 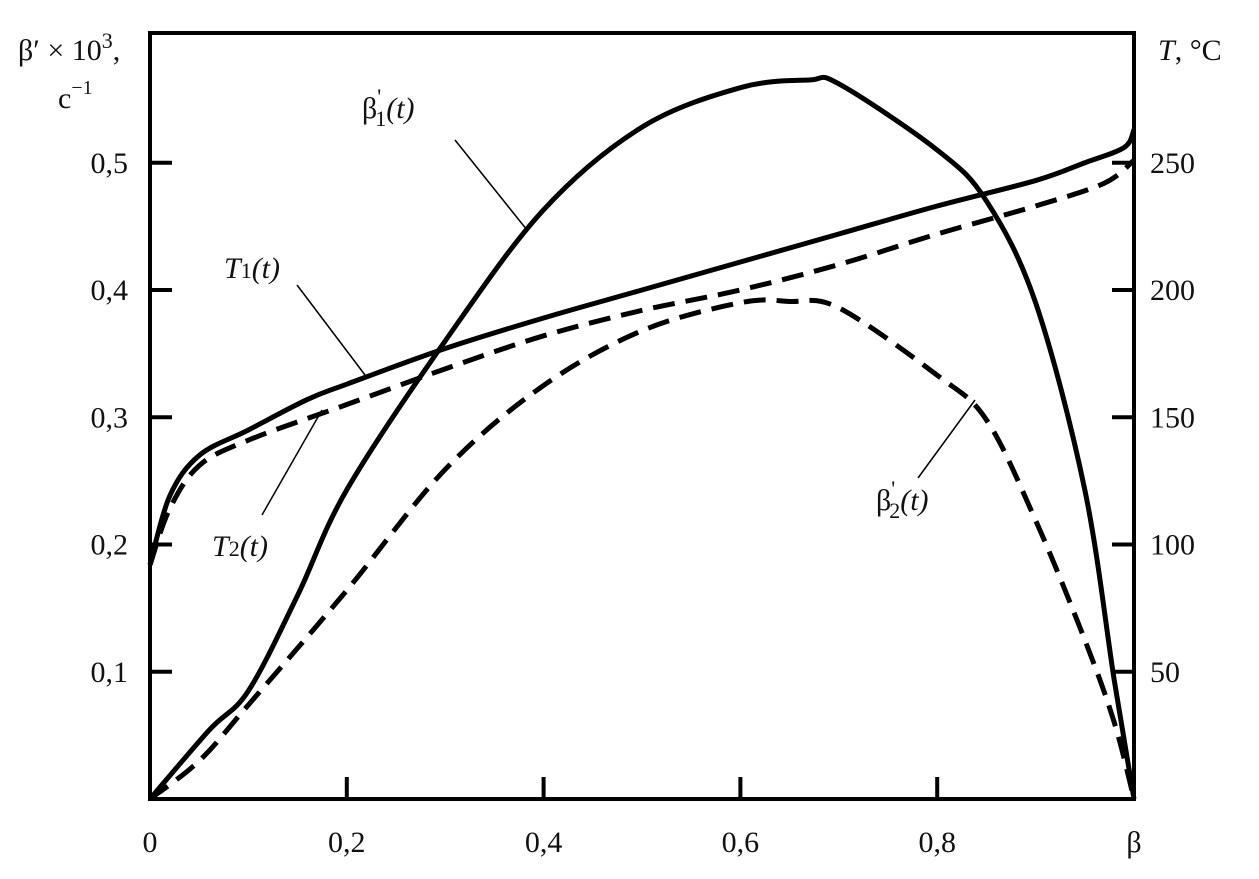 I want to click on y-right-axis-title: T, °C, so click(x=1190, y=50).